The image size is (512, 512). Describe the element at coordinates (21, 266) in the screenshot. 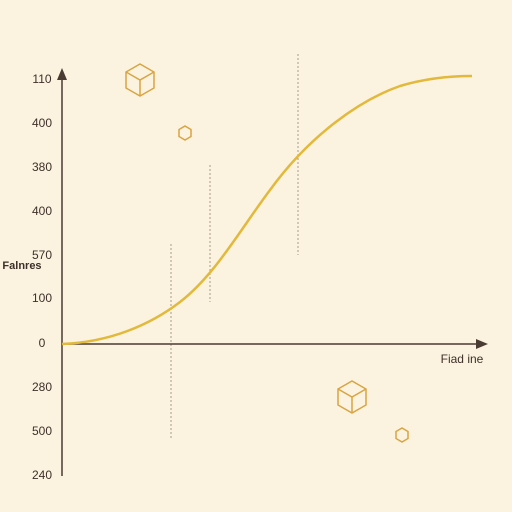

I see `y-axis-label: Falnres` at that location.